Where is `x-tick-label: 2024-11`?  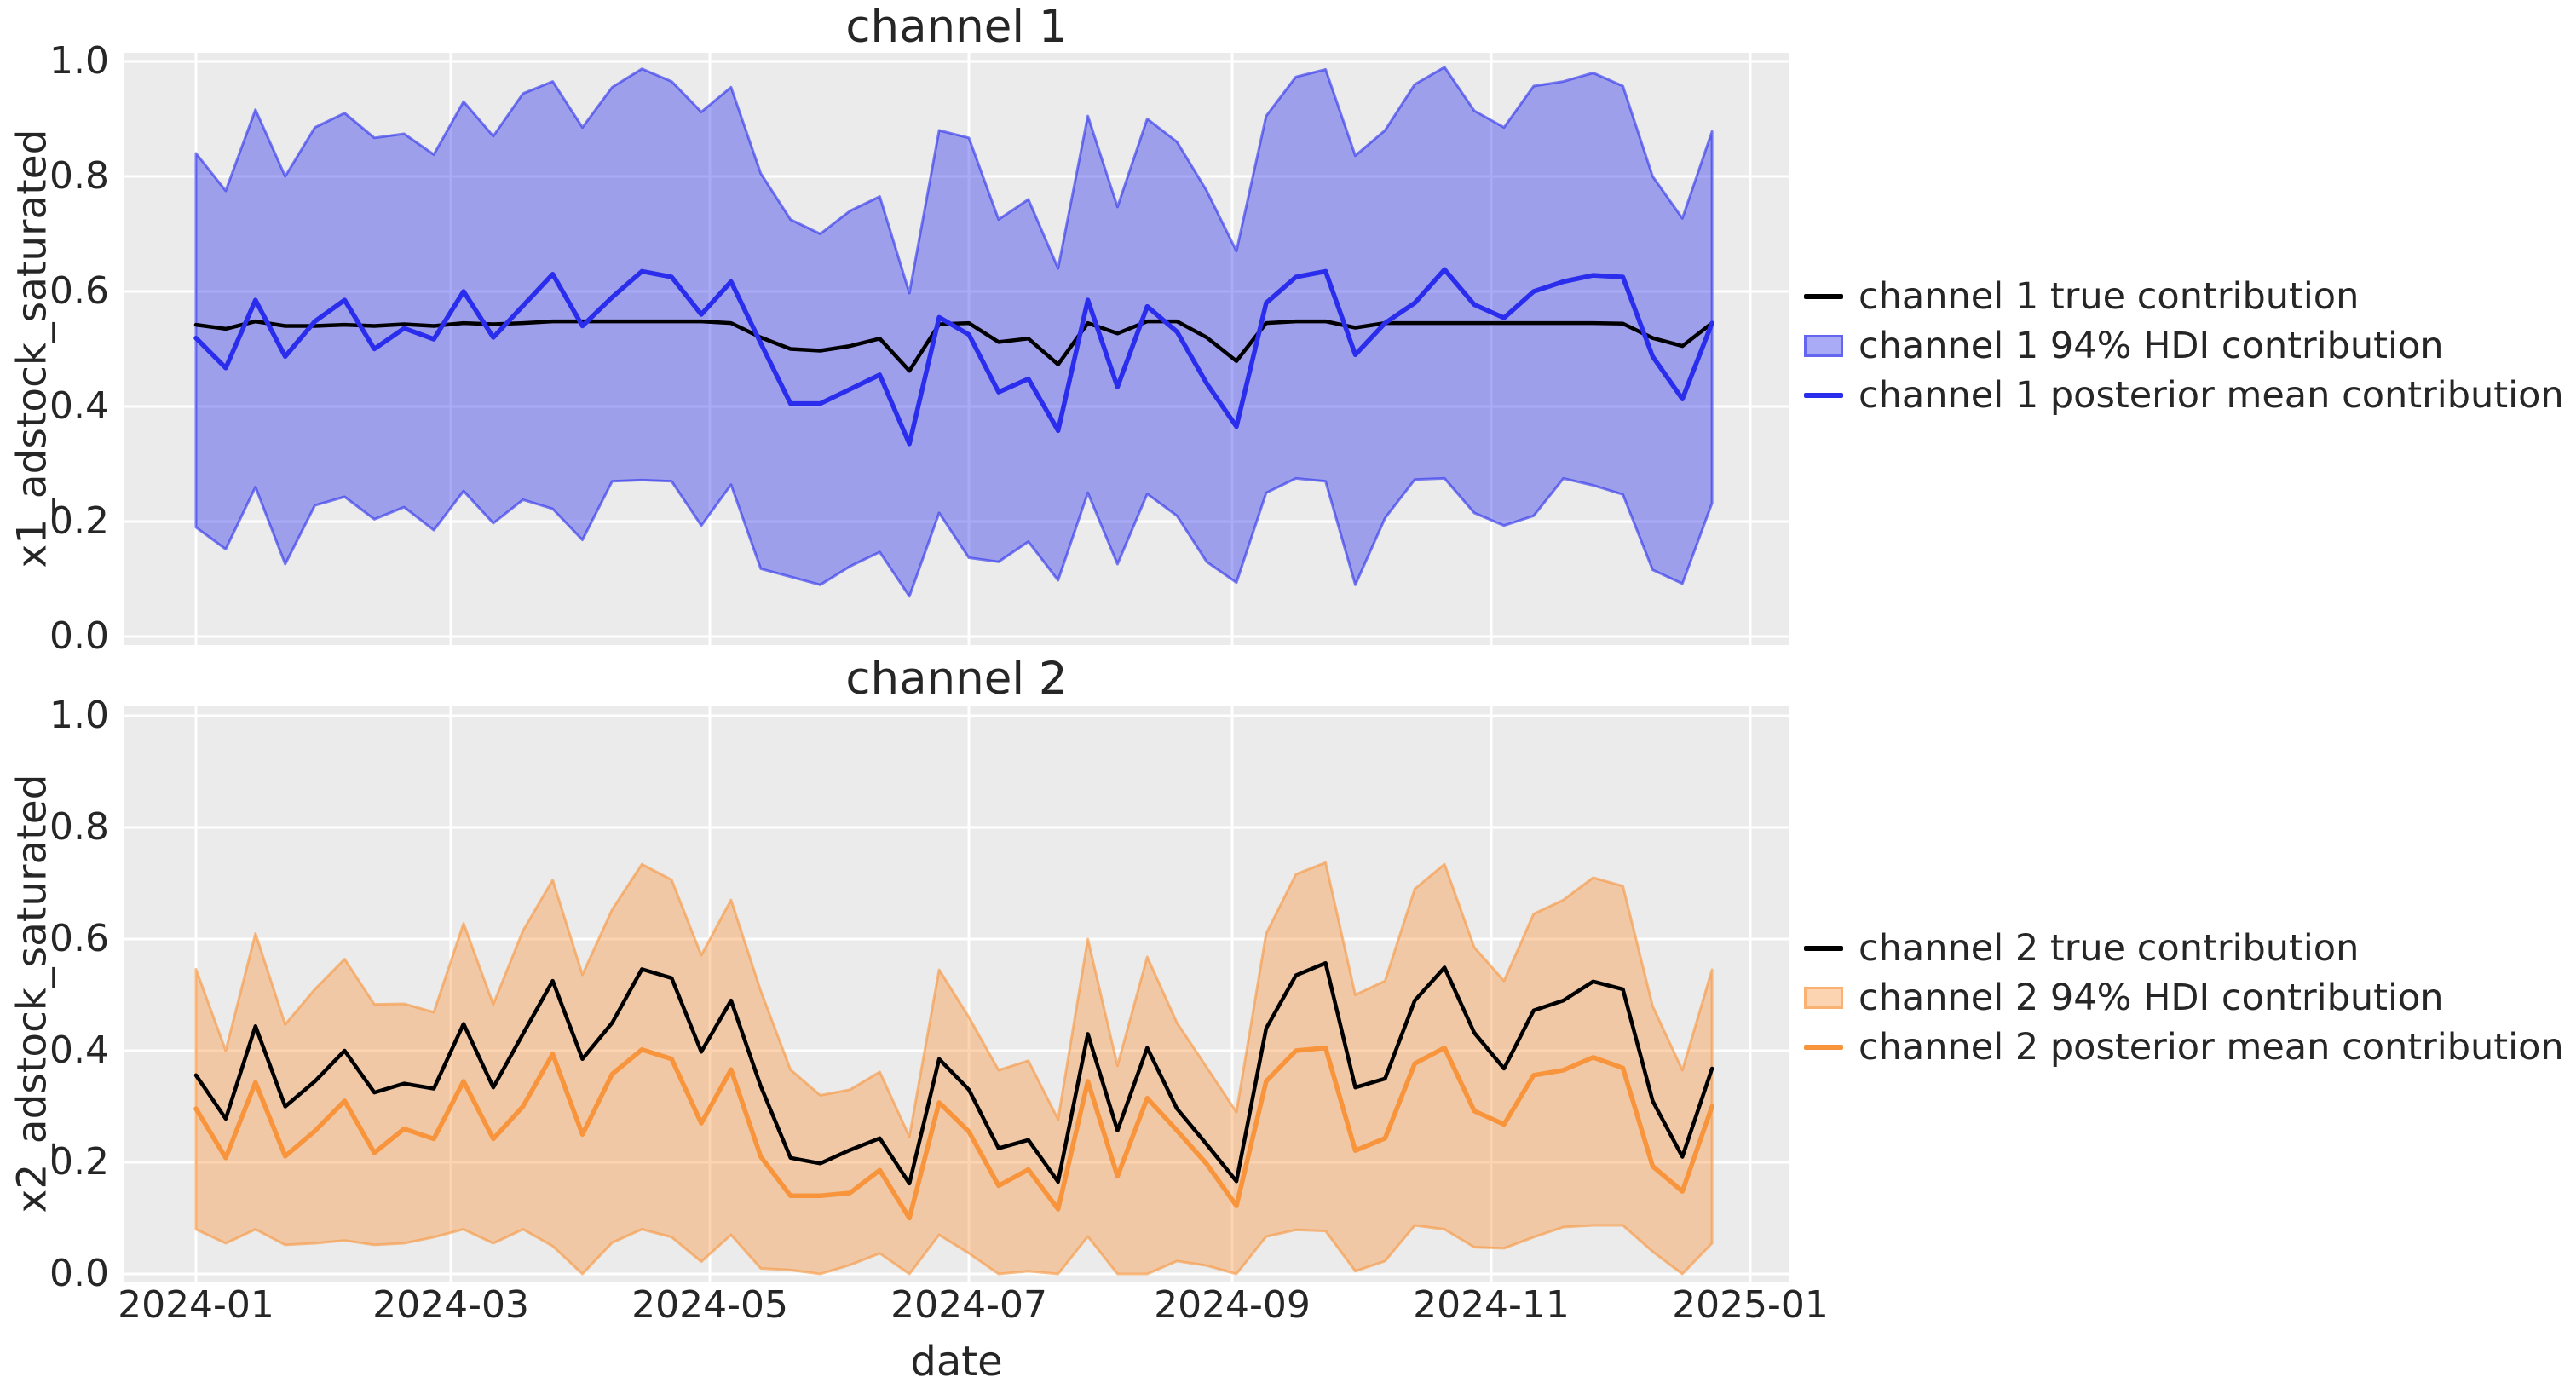 x-tick-label: 2024-11 is located at coordinates (1491, 1305).